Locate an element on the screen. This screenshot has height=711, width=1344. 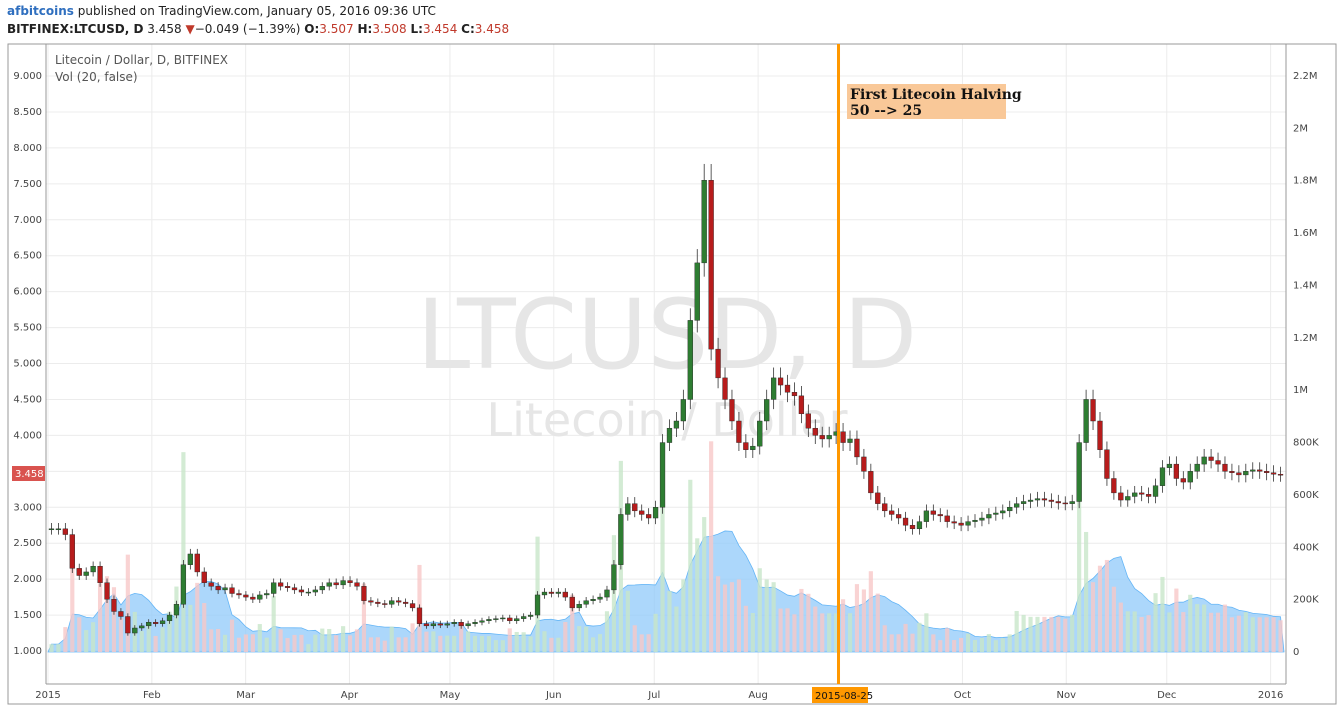
price-change: −0.049 (−1.39%) is located at coordinates (247, 29).